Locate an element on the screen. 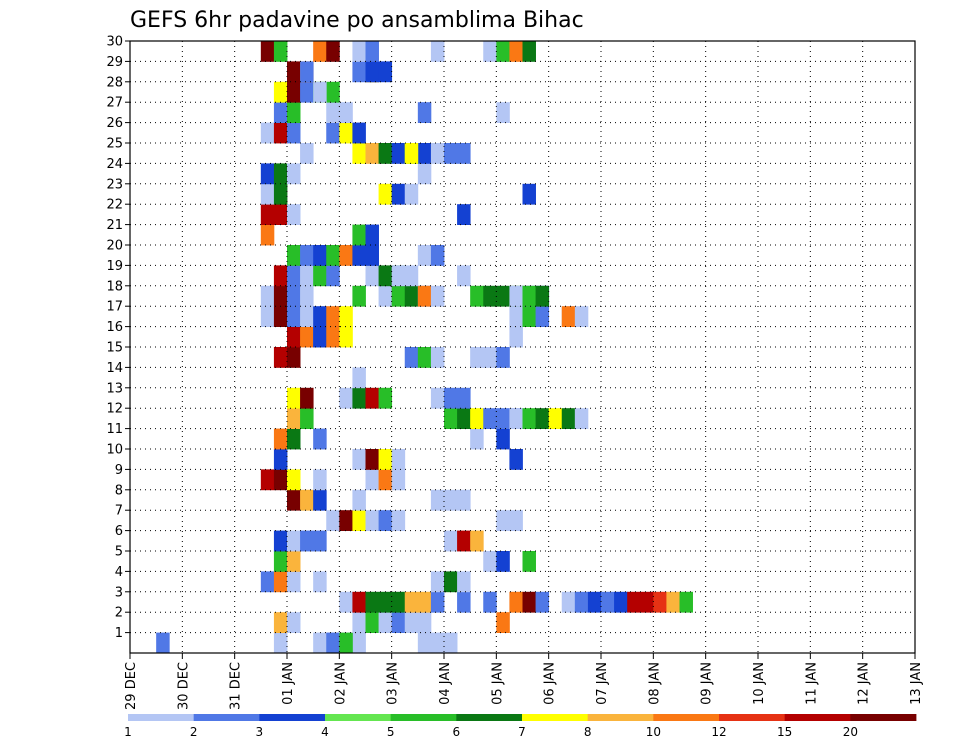 The height and width of the screenshot is (742, 960). colorbar-label: 15 is located at coordinates (784, 732).